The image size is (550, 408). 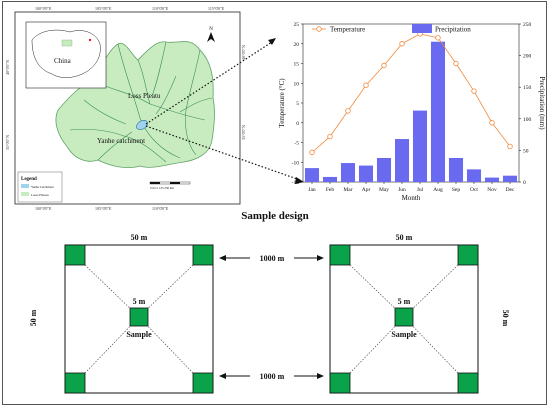 What do you see at coordinates (404, 334) in the screenshot?
I see `sample-label: Sample` at bounding box center [404, 334].